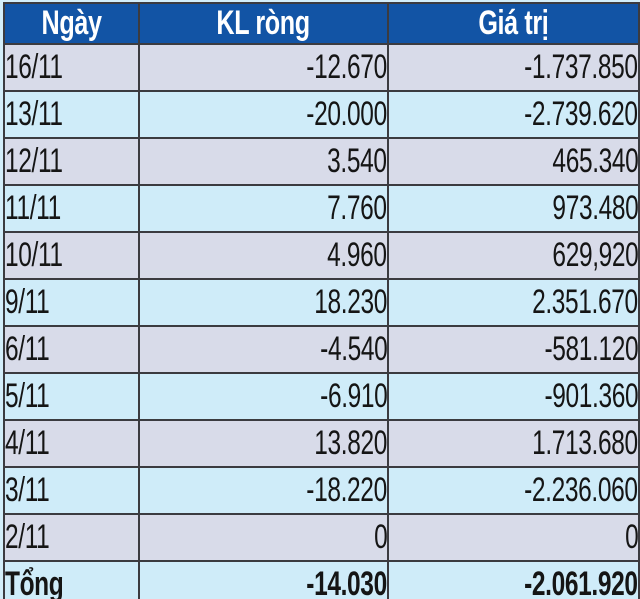 This screenshot has height=599, width=640. I want to click on date-value: 10/11, so click(34, 255).